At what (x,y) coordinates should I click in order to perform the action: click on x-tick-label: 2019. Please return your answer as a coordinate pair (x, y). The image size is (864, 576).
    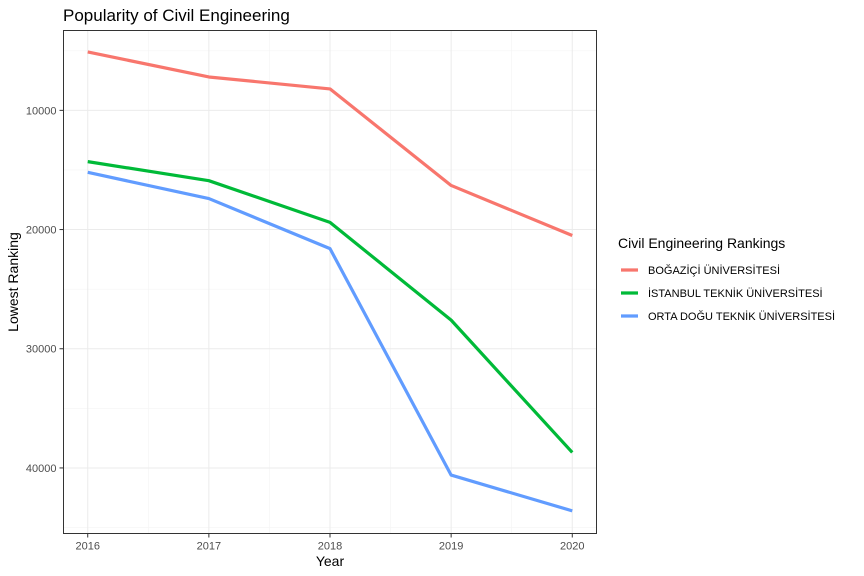
    Looking at the image, I should click on (451, 547).